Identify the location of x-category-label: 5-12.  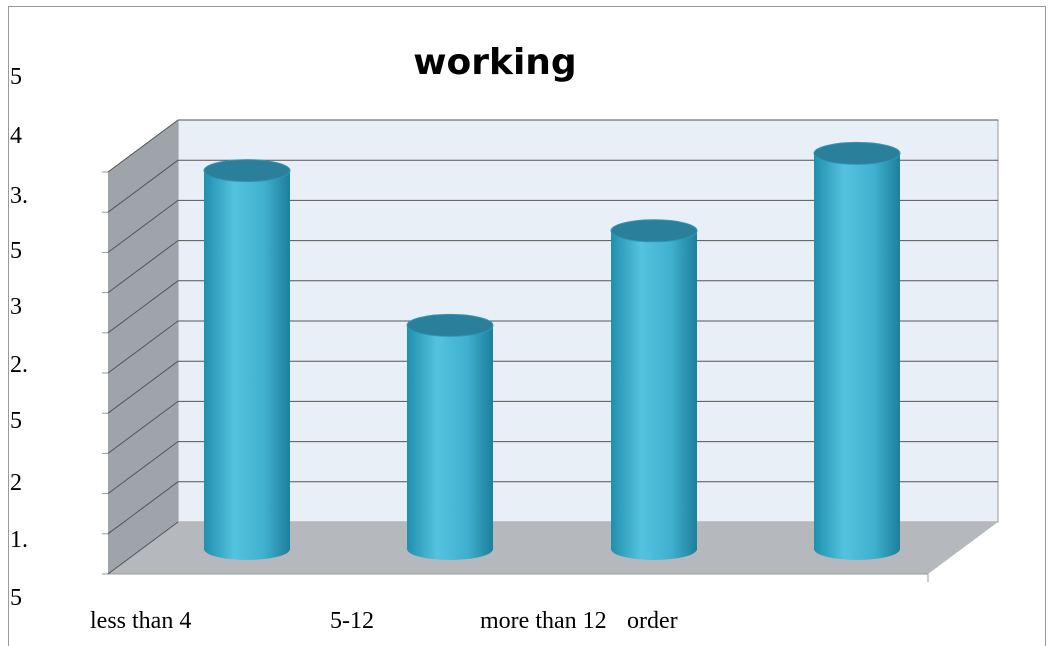
(352, 621).